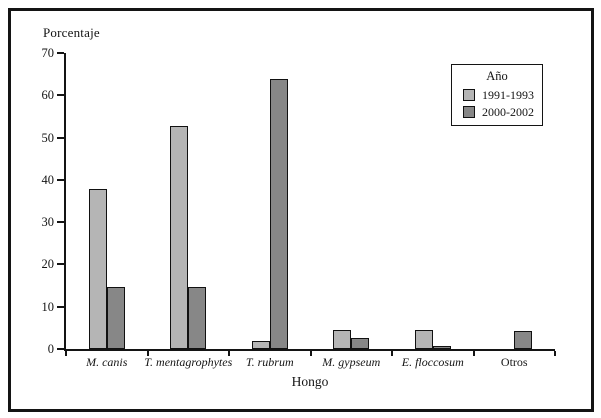  Describe the element at coordinates (360, 343) in the screenshot. I see `bar-m-gypseum-2000-2002` at that location.